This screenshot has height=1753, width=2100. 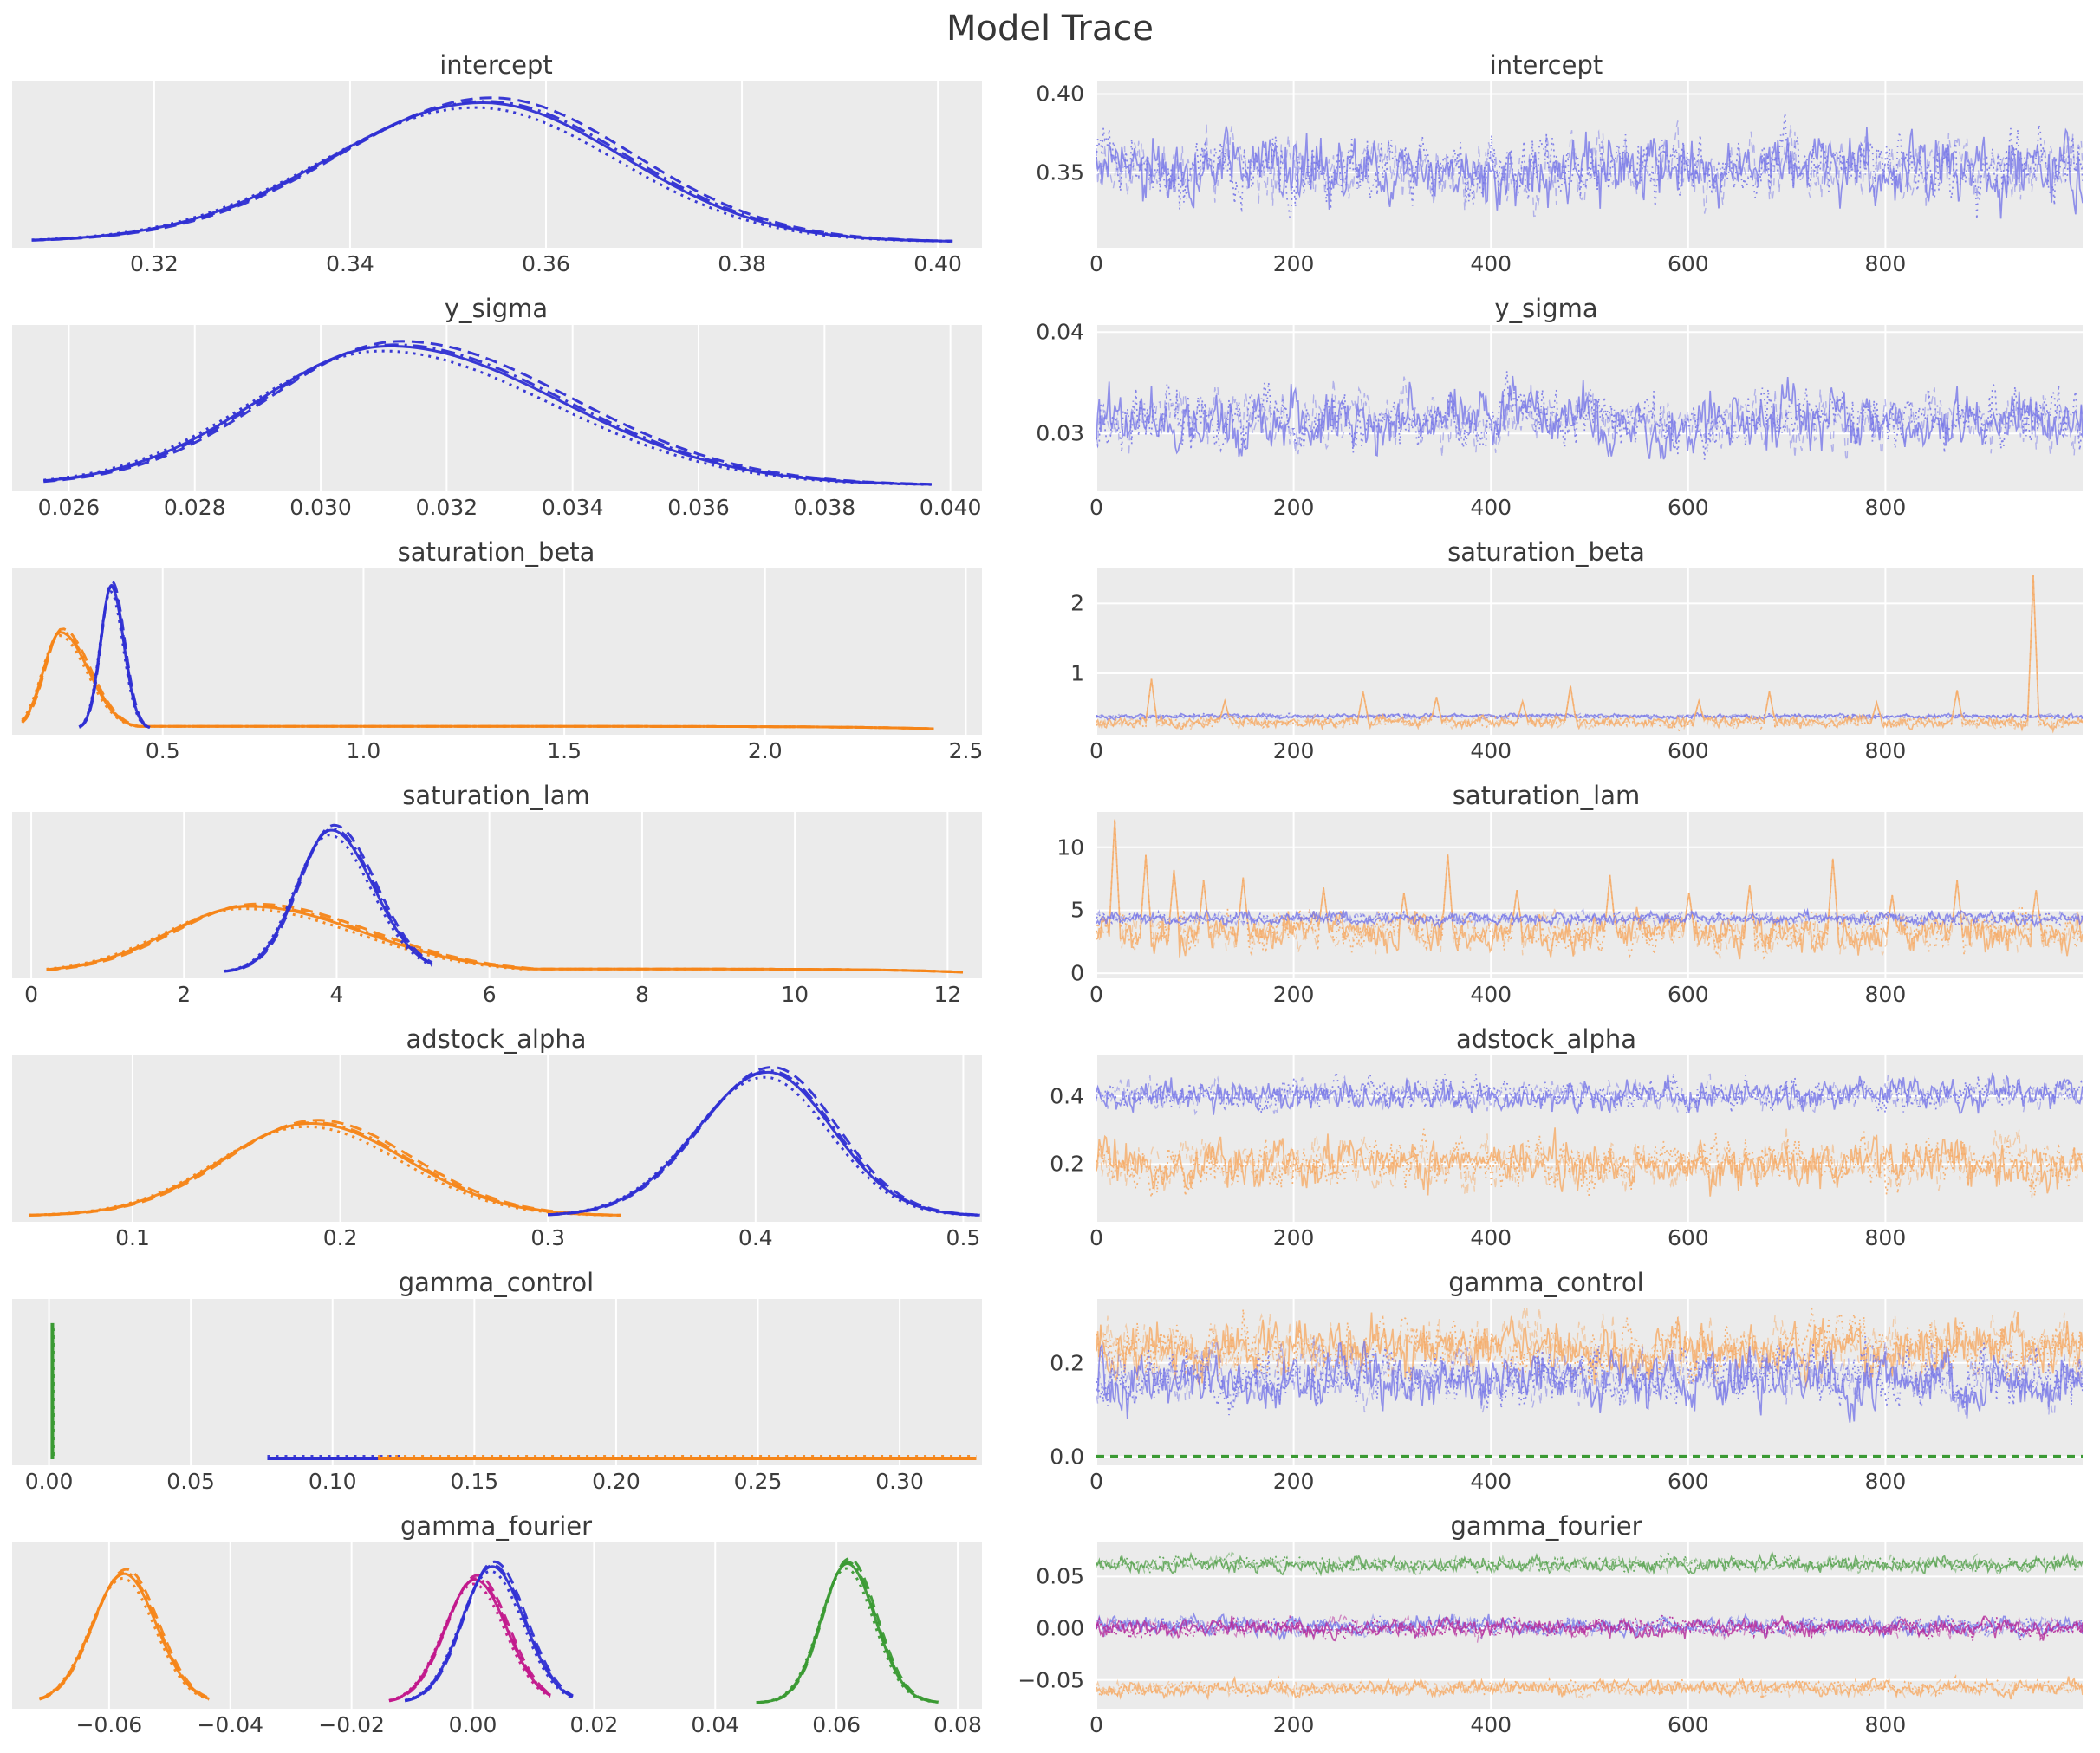 I want to click on x-tick-label: −0.06, so click(x=109, y=1725).